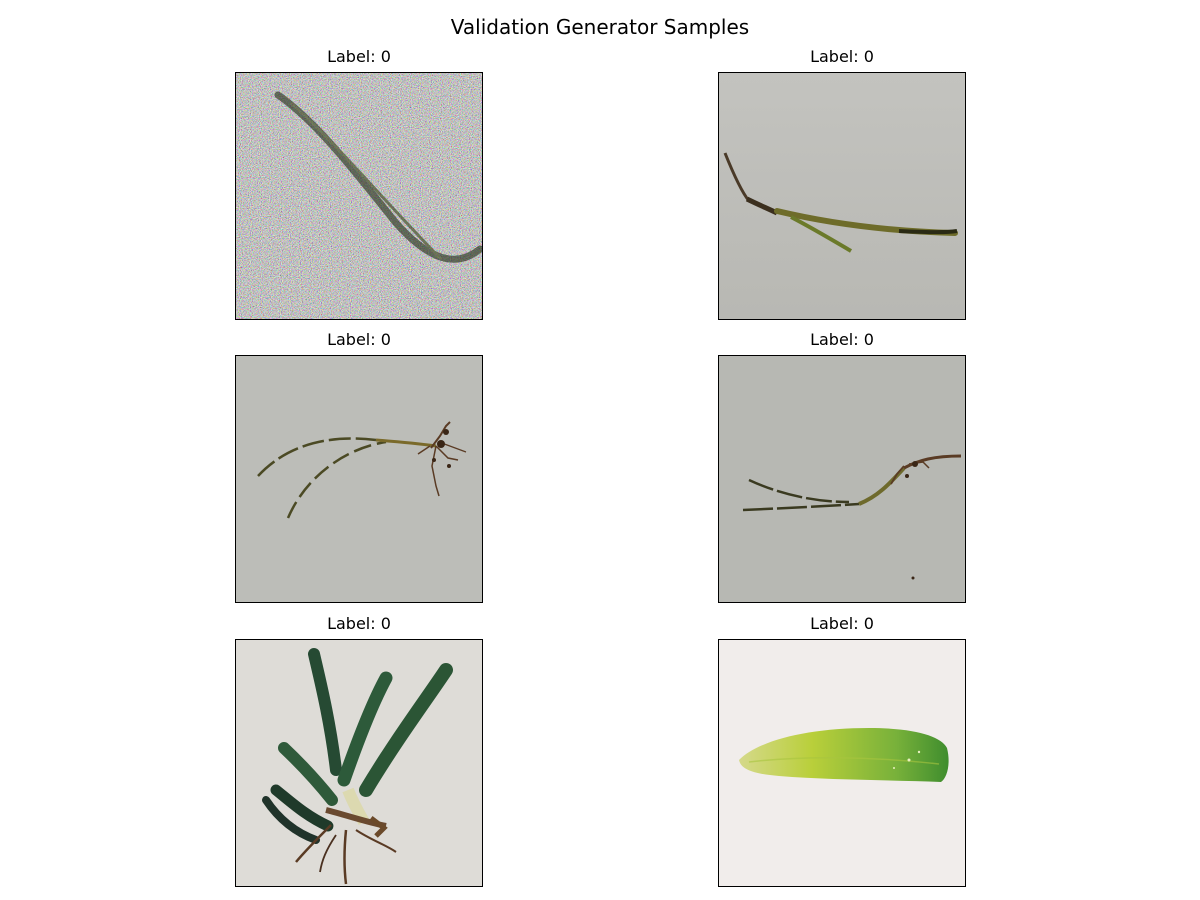 This screenshot has width=1200, height=900. What do you see at coordinates (842, 479) in the screenshot?
I see `grass-with-roots-icon` at bounding box center [842, 479].